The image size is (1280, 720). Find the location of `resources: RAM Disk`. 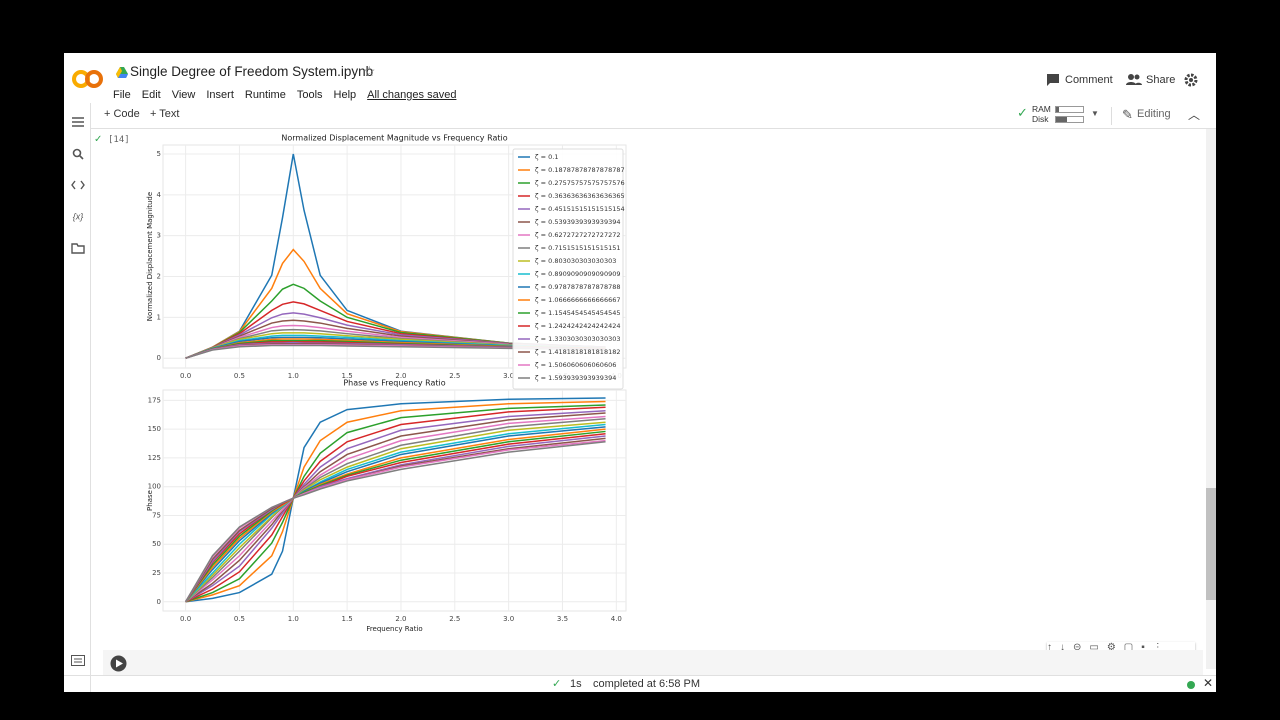

resources: RAM Disk is located at coordinates (1041, 114).